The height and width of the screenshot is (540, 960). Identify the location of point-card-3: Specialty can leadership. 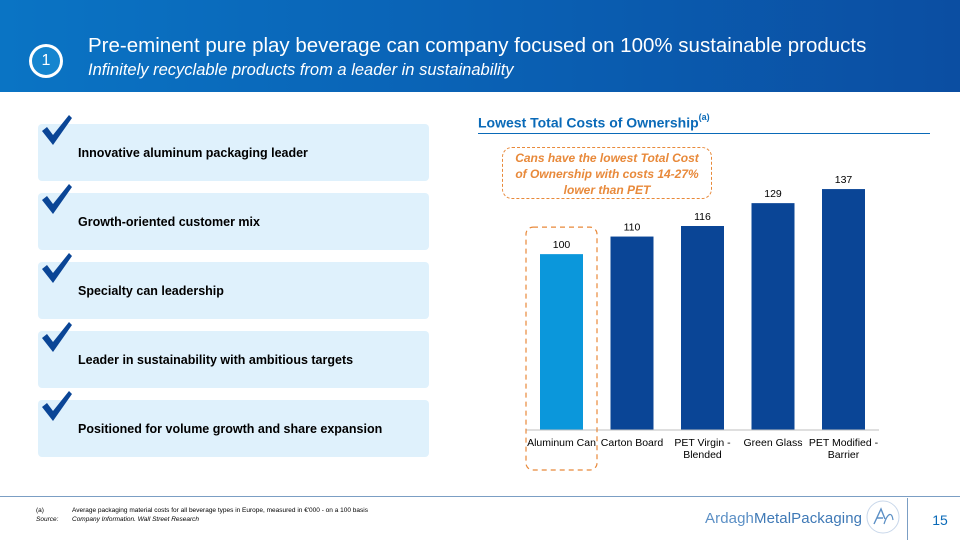
(233, 290).